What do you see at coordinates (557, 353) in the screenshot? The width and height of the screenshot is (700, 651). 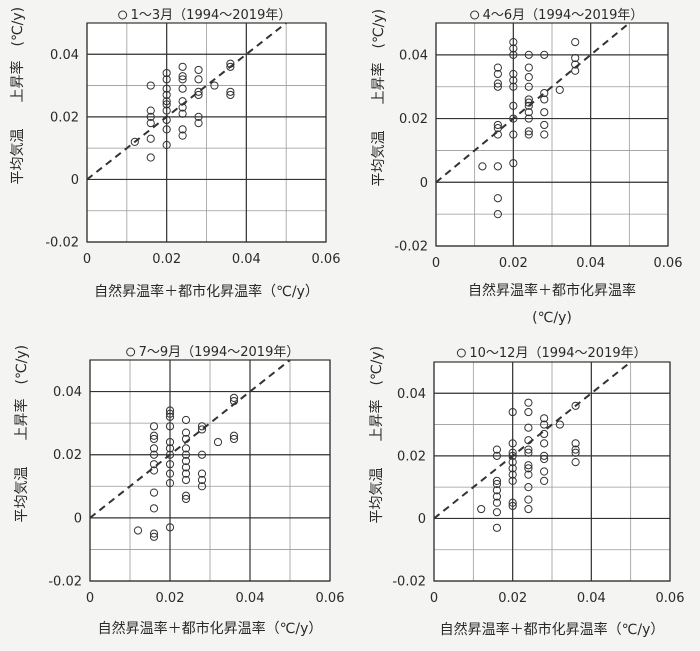 I see `chart-title: 10～12月（1994～2019年）` at bounding box center [557, 353].